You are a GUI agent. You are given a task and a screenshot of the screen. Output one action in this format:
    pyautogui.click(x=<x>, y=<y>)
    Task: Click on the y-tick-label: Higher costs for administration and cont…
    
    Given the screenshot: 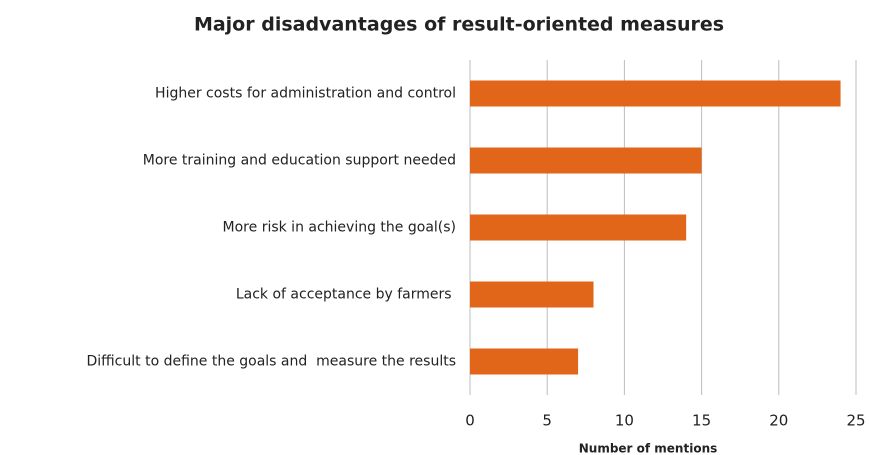 What is the action you would take?
    pyautogui.click(x=305, y=94)
    